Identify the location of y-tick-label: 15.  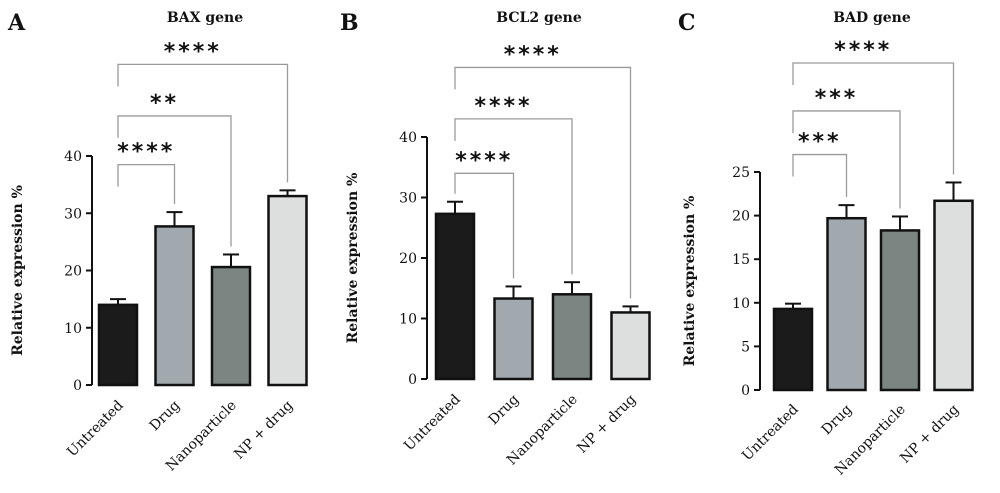
(741, 260).